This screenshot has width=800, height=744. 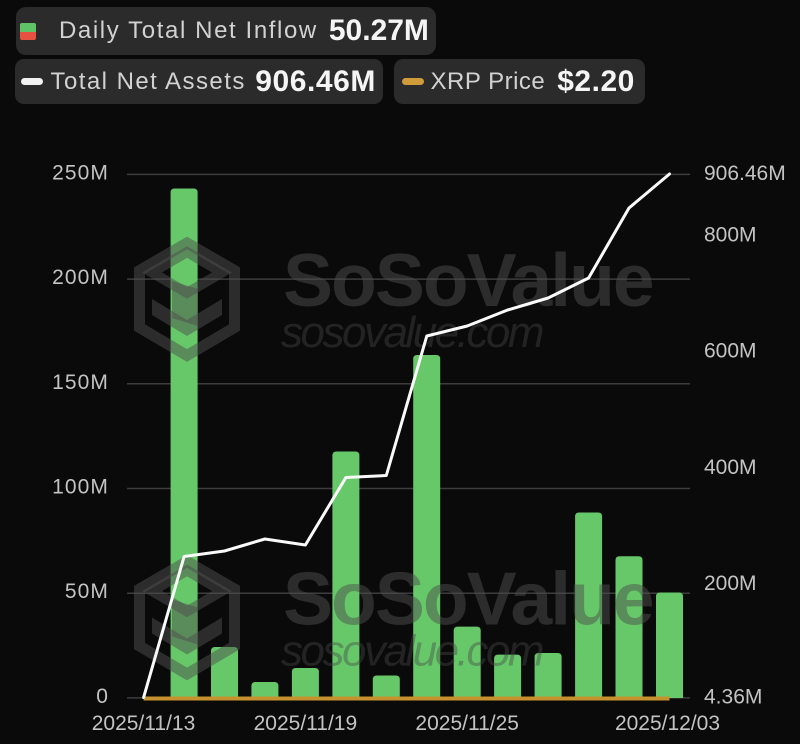 I want to click on svg-text: 100M, so click(x=80, y=487).